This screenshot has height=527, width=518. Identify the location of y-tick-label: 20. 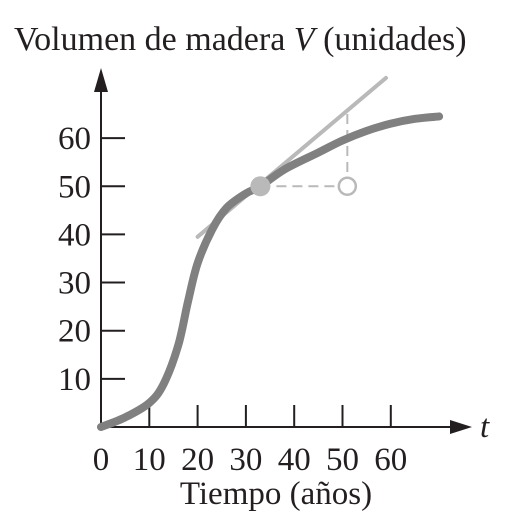
(74, 332).